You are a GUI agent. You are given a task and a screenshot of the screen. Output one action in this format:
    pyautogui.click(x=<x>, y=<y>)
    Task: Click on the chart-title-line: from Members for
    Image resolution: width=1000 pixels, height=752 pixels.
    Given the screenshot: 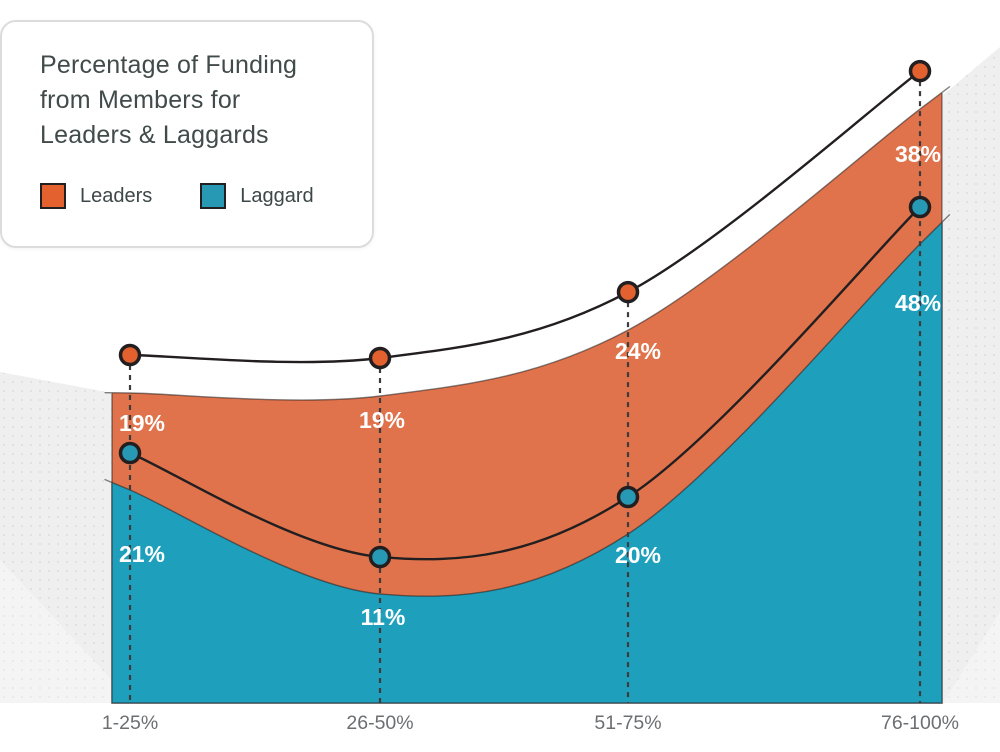 What is the action you would take?
    pyautogui.click(x=140, y=100)
    